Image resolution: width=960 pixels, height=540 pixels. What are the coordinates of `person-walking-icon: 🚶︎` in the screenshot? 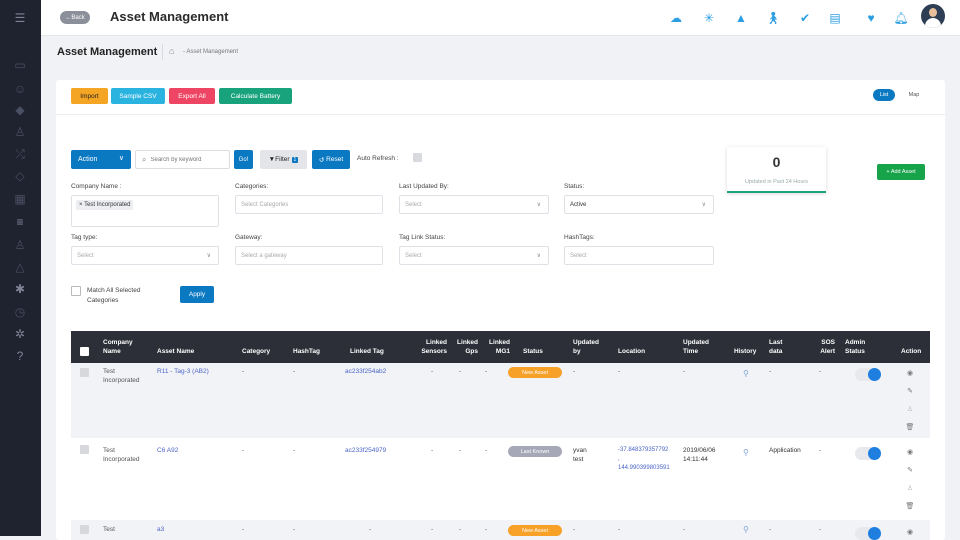 It's located at (773, 18).